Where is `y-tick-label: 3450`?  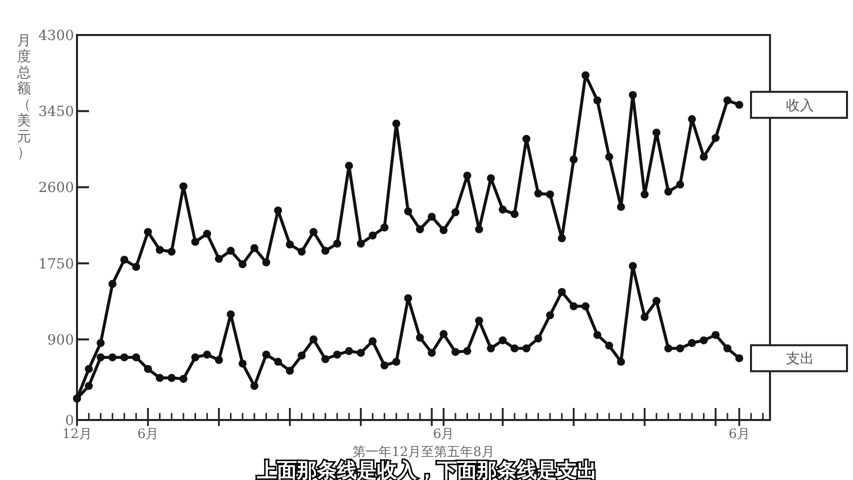 y-tick-label: 3450 is located at coordinates (56, 112).